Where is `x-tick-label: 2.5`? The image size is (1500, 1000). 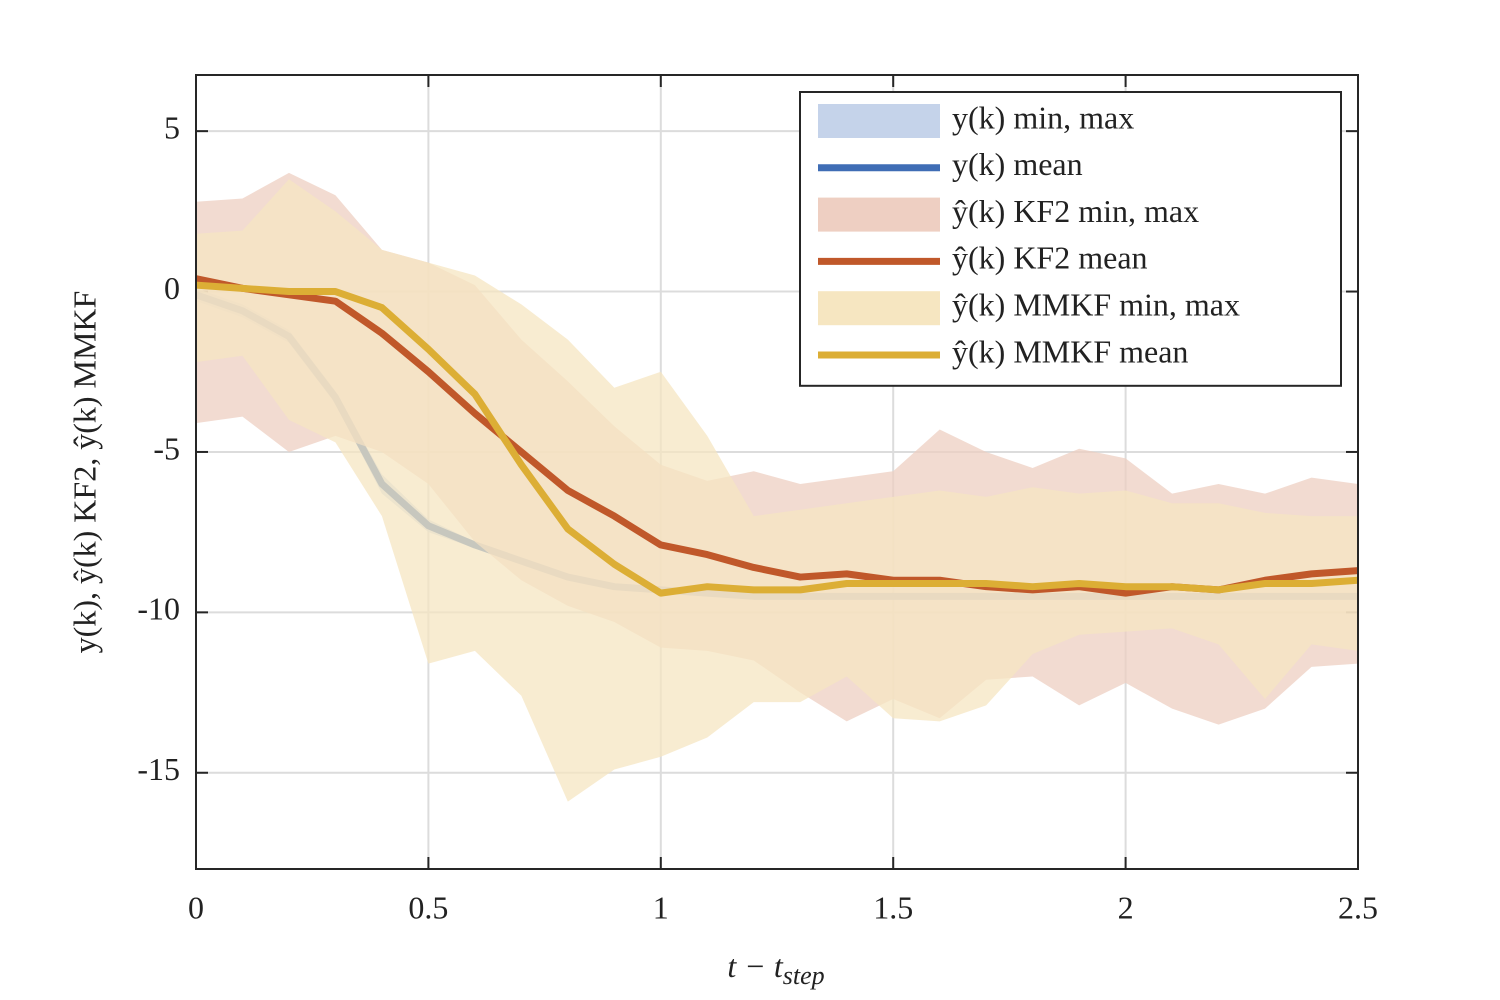 x-tick-label: 2.5 is located at coordinates (1358, 907).